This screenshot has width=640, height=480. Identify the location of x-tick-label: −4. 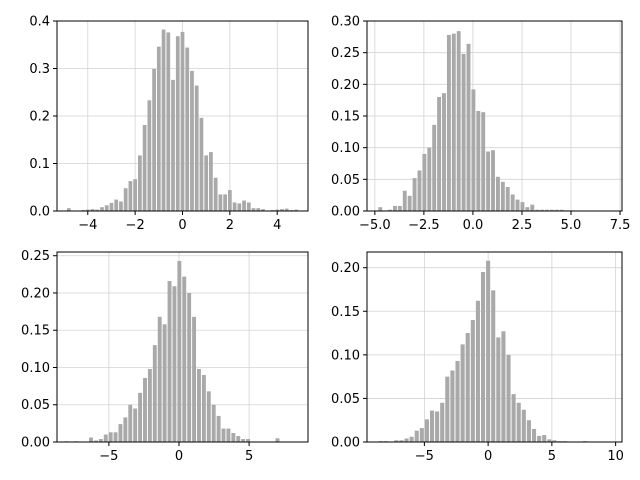
(87, 225).